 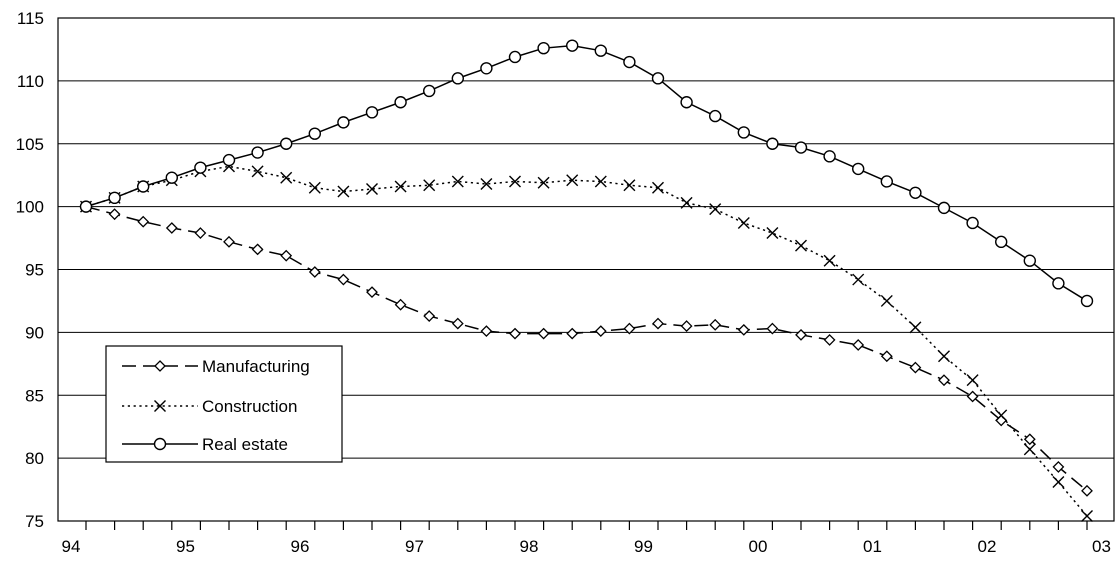 I want to click on x-axis: 94 95 96 97 98 99 00 01 02 03, so click(x=586, y=538).